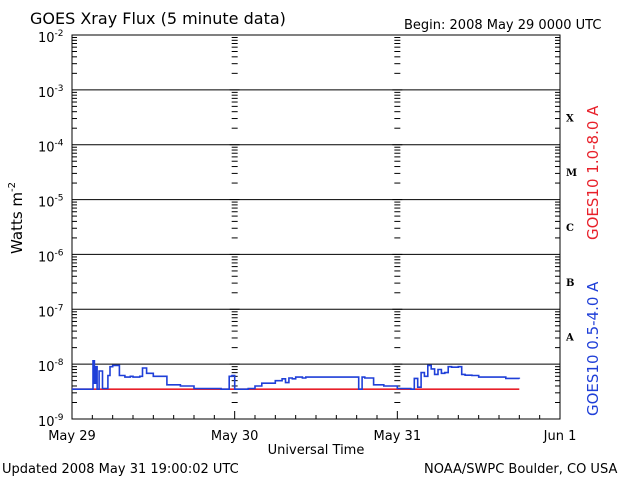  I want to click on legend-long-channel-label: GOES10 1.0-8.0 A, so click(593, 172).